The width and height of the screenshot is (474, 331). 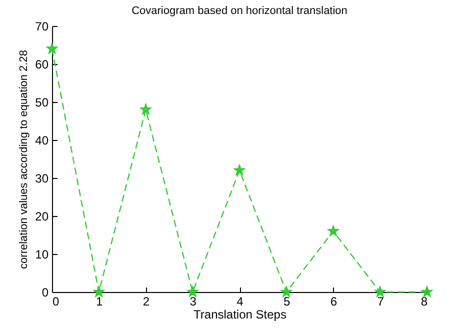 What do you see at coordinates (287, 301) in the screenshot?
I see `x-tick-label: 5` at bounding box center [287, 301].